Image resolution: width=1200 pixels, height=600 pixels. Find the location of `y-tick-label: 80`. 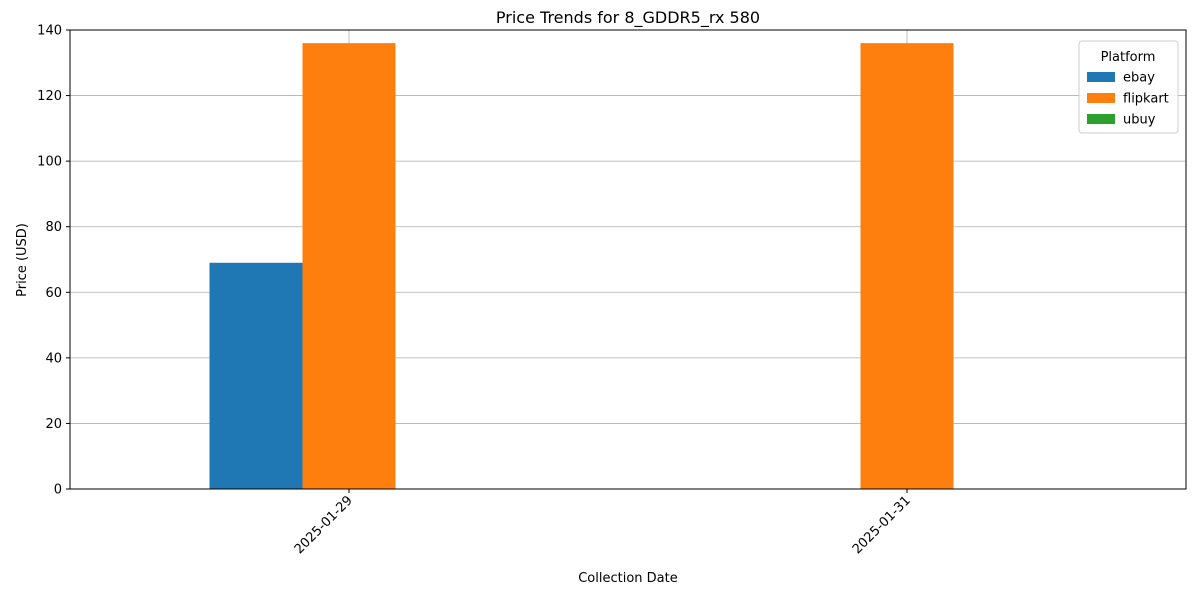

y-tick-label: 80 is located at coordinates (53, 227).